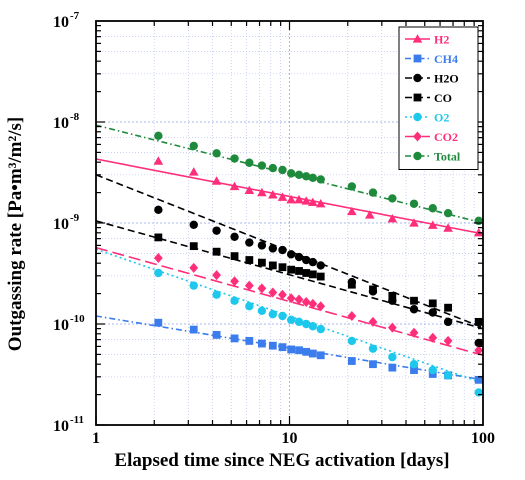 Image resolution: width=525 pixels, height=480 pixels. What do you see at coordinates (75, 218) in the screenshot?
I see `y-tick-label-exponent: -9` at bounding box center [75, 218].